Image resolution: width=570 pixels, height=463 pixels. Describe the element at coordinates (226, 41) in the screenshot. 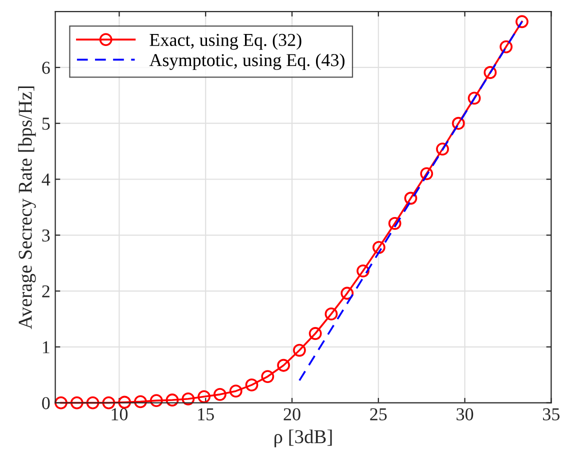

I see `legend-label: Exact, using Eq. (32)` at that location.